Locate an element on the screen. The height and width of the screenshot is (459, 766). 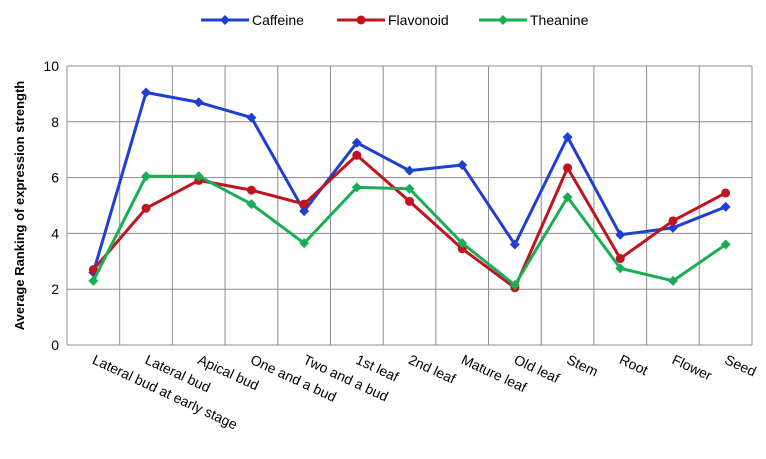
y-tick-label: 6 is located at coordinates (55, 178).